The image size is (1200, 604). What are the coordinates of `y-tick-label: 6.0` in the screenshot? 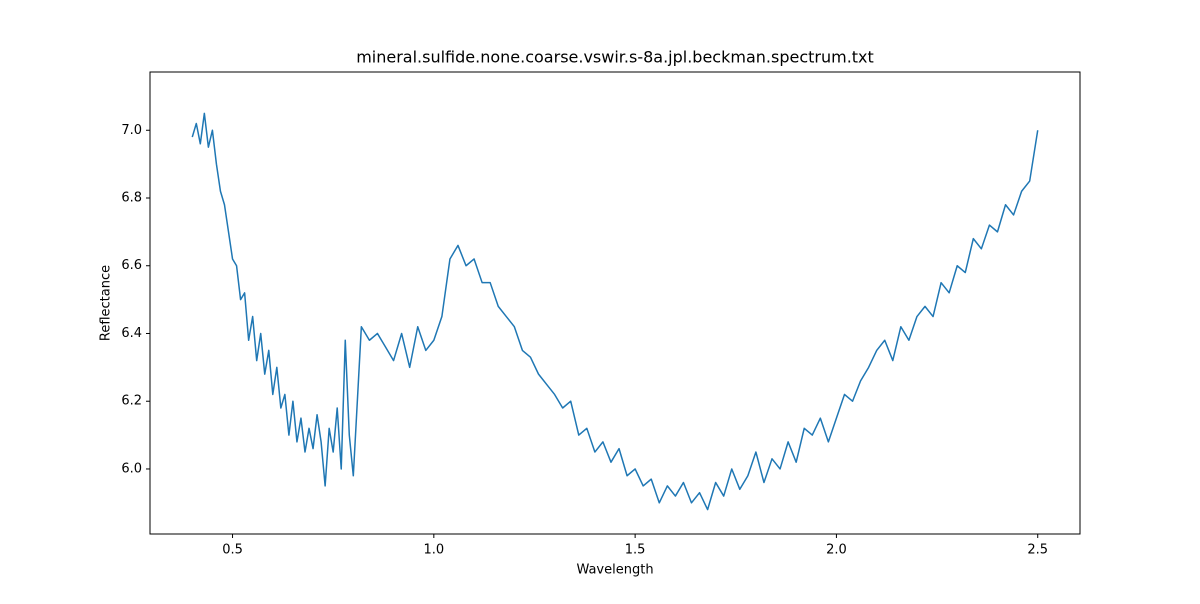 It's located at (131, 468).